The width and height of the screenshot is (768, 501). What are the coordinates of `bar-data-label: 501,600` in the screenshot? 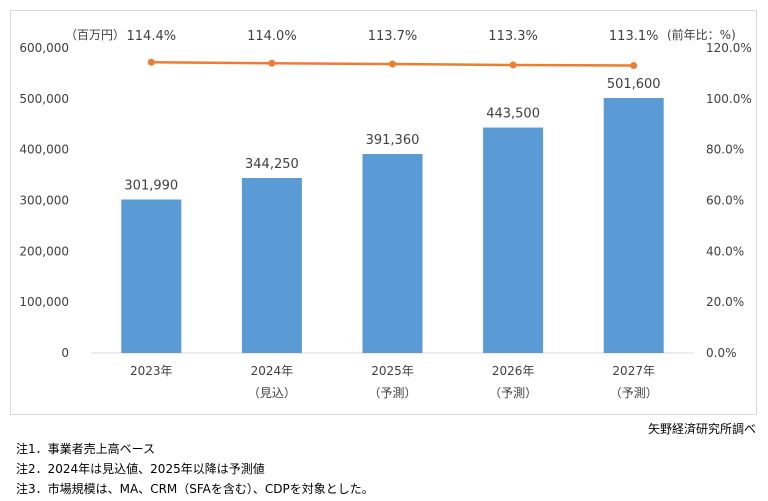 It's located at (634, 84).